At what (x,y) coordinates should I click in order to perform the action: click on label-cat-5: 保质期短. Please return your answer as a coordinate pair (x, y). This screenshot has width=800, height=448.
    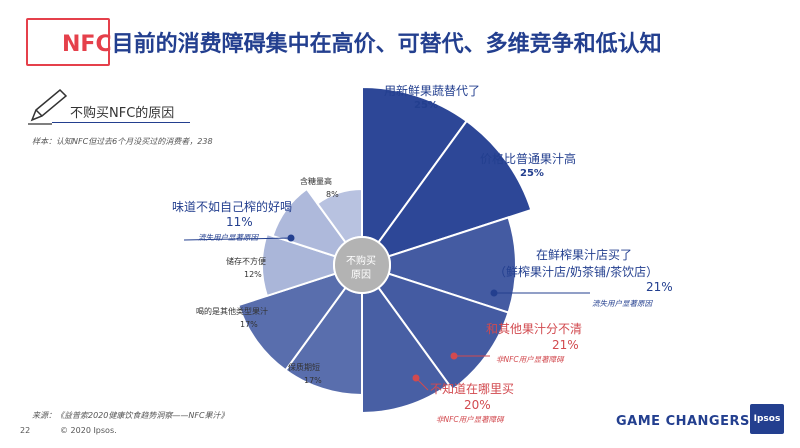
    Looking at the image, I should click on (304, 367).